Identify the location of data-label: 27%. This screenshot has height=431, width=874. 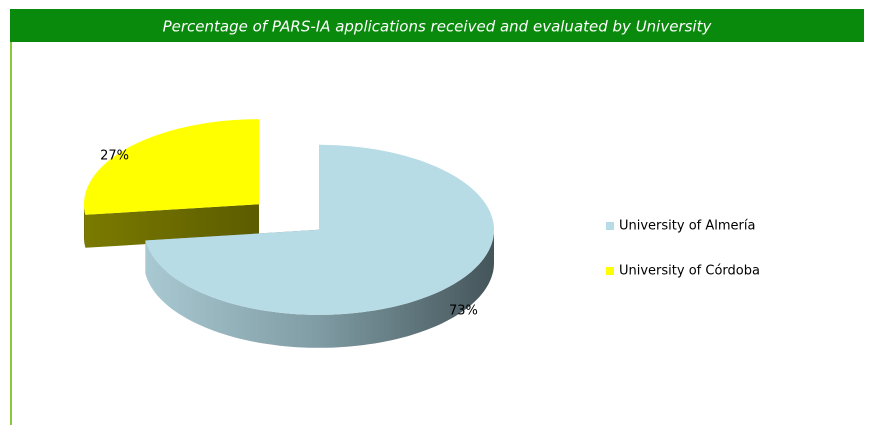
(114, 156).